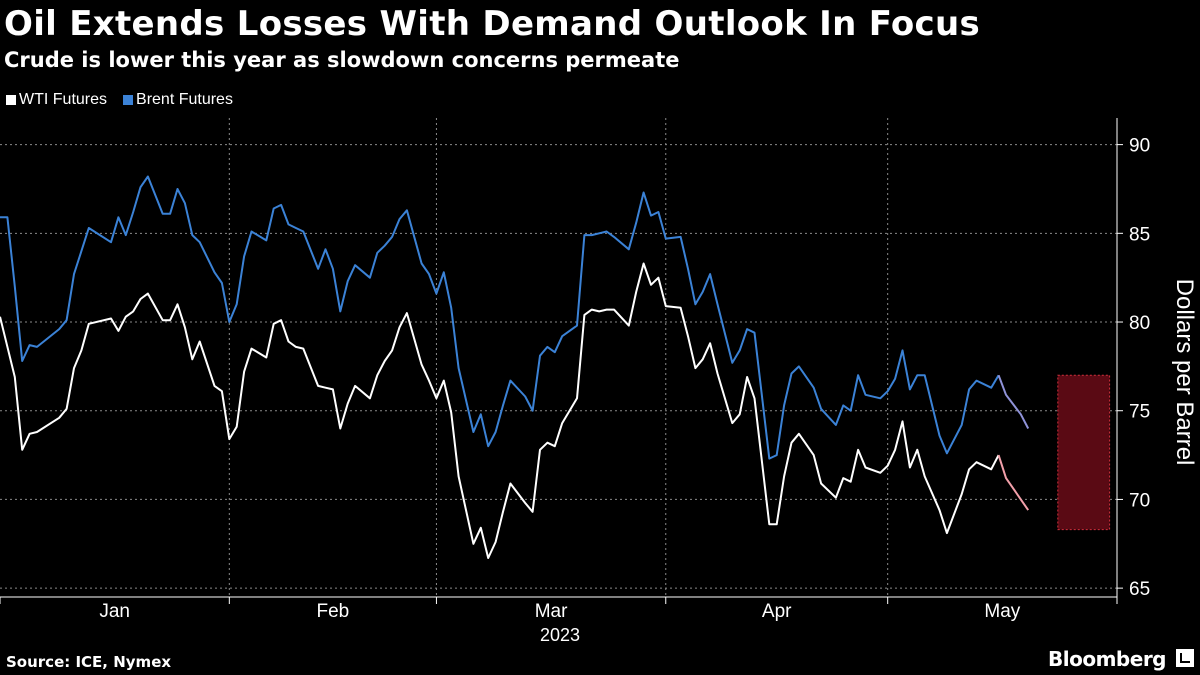 The width and height of the screenshot is (1200, 675). I want to click on highlight-layer, so click(1084, 452).